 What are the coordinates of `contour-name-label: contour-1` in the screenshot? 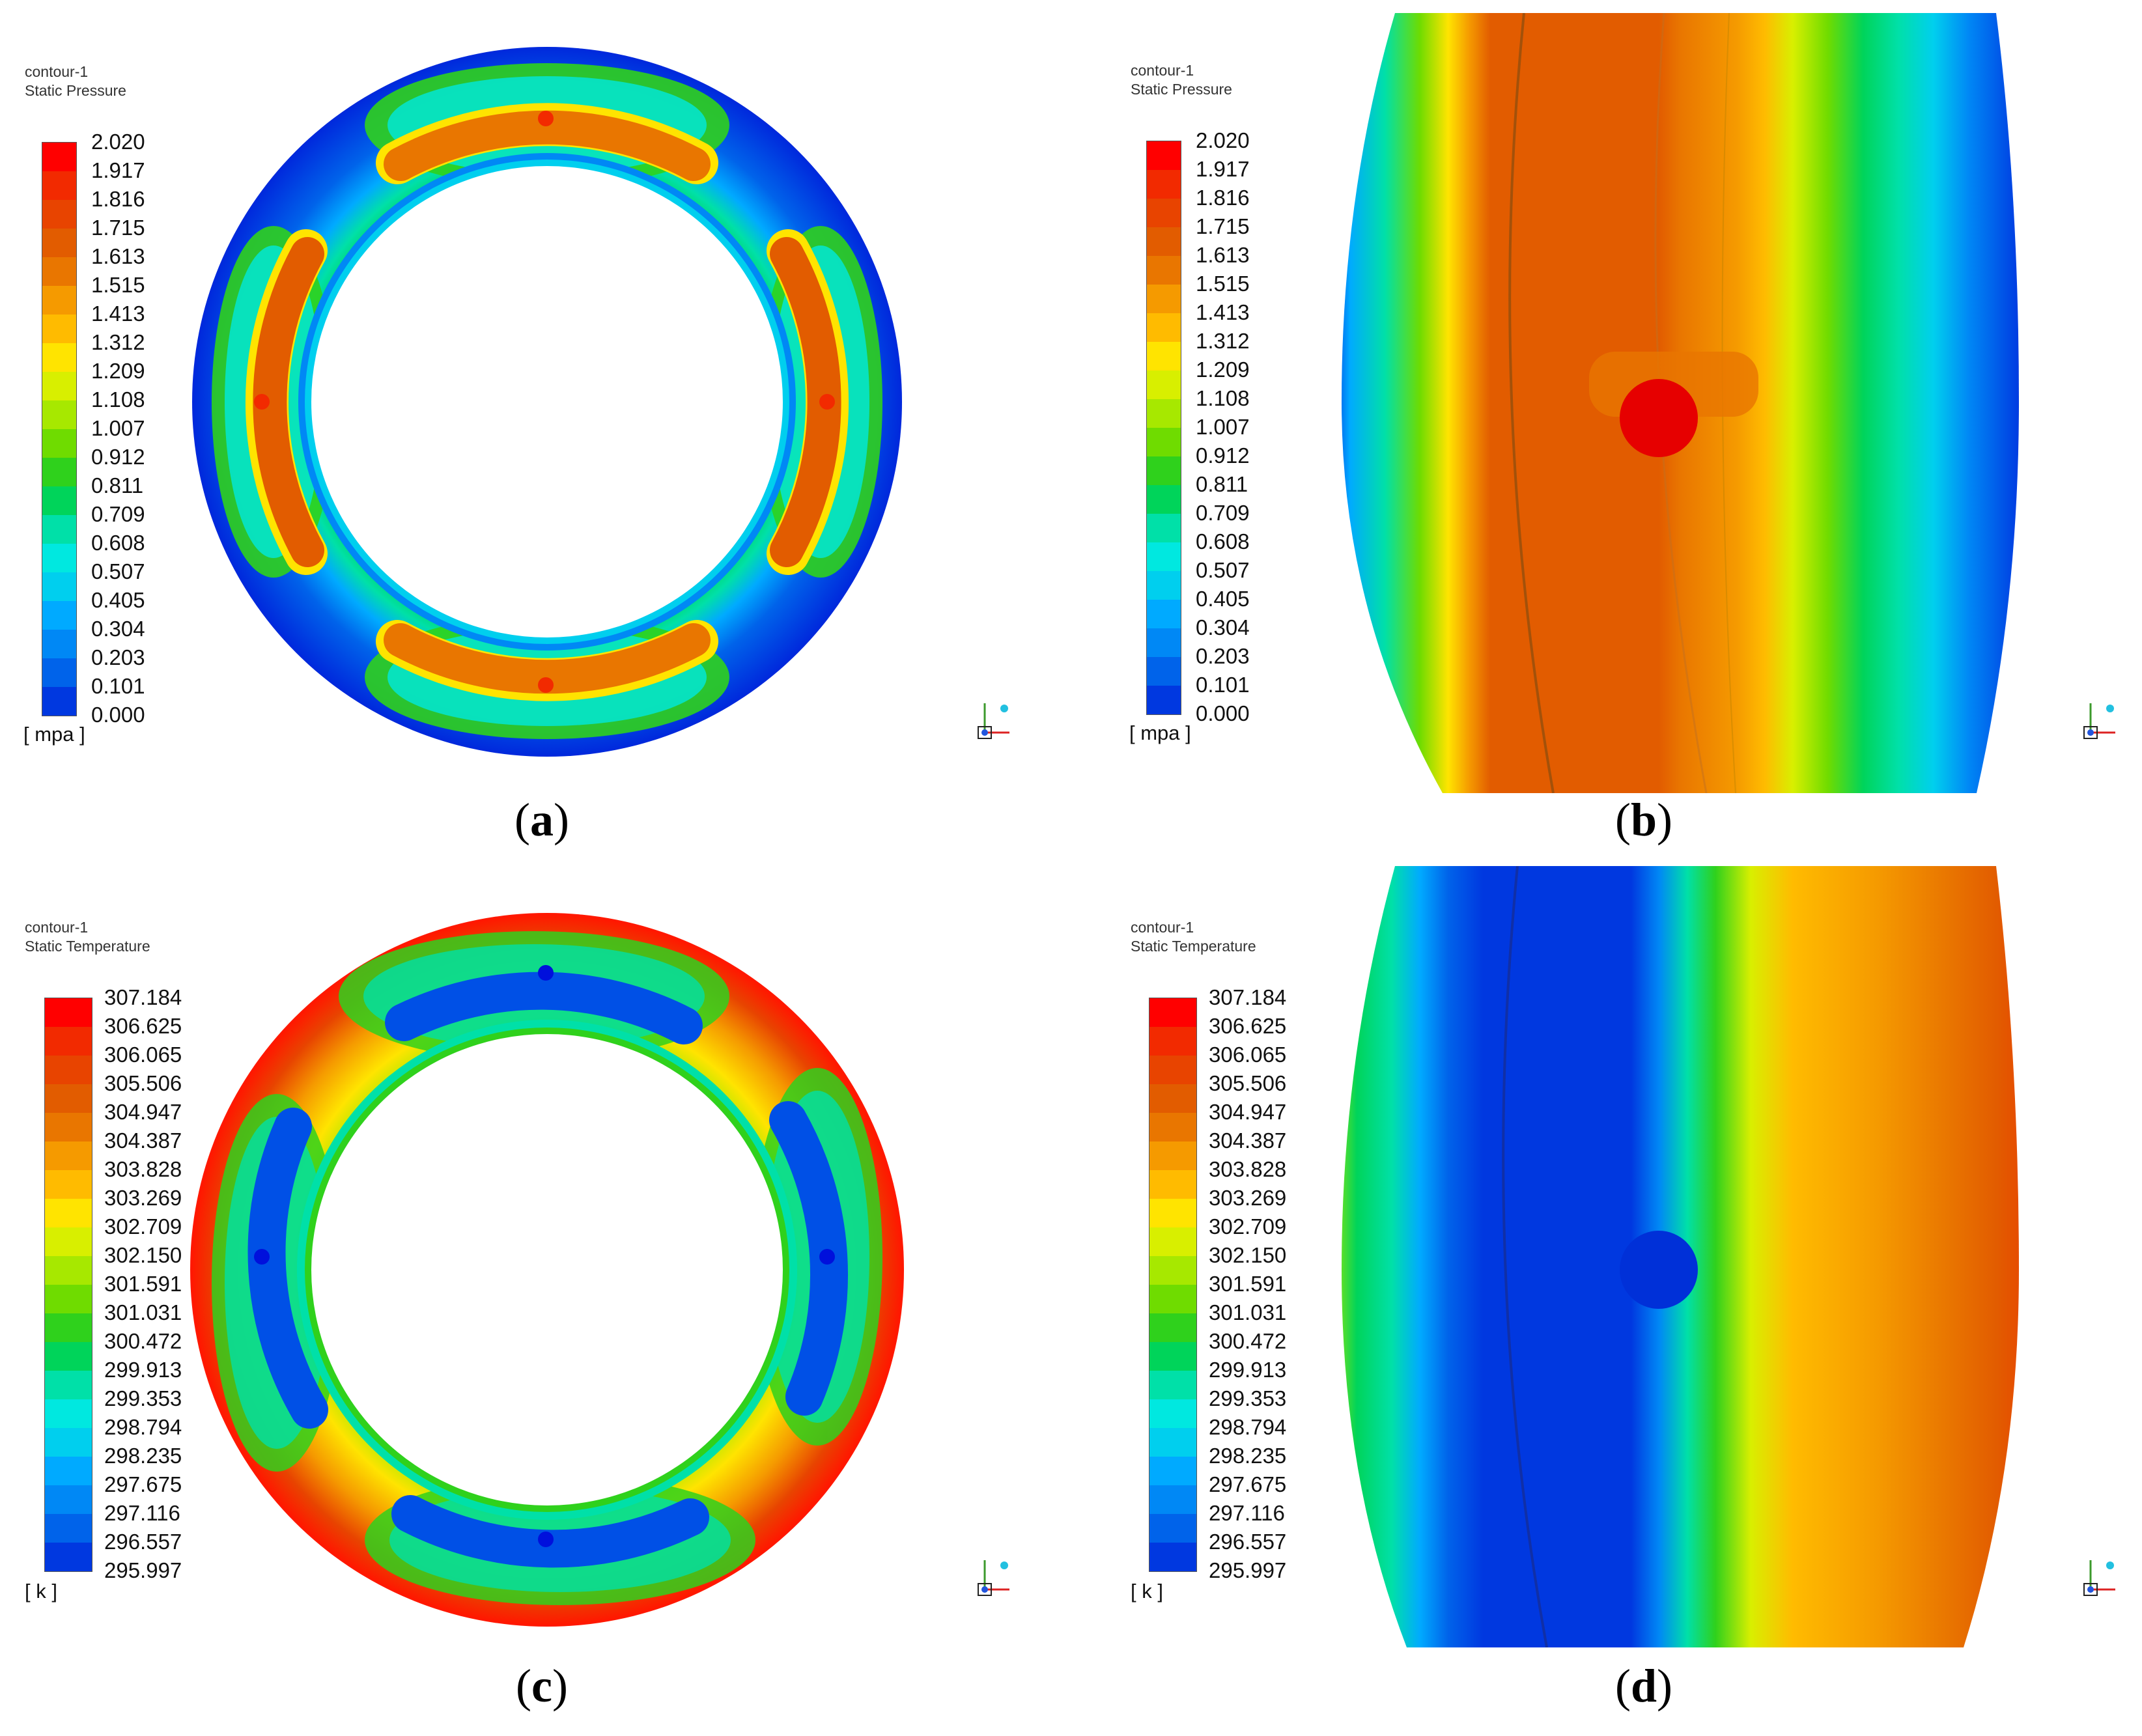 It's located at (57, 71).